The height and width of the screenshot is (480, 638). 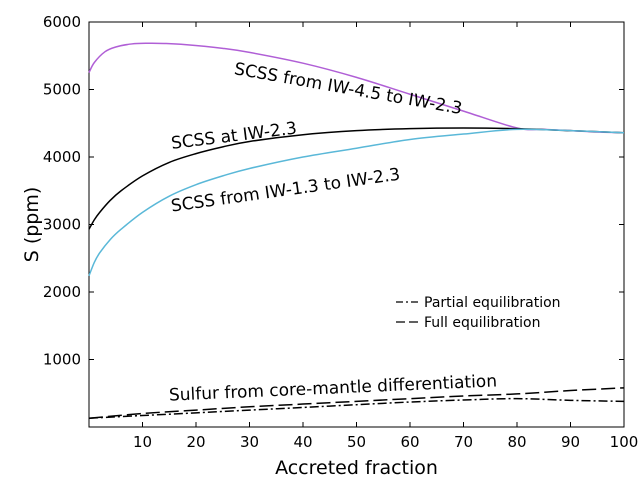 What do you see at coordinates (234, 136) in the screenshot?
I see `curve-label-scss_iw23: SCSS at IW-2.3` at bounding box center [234, 136].